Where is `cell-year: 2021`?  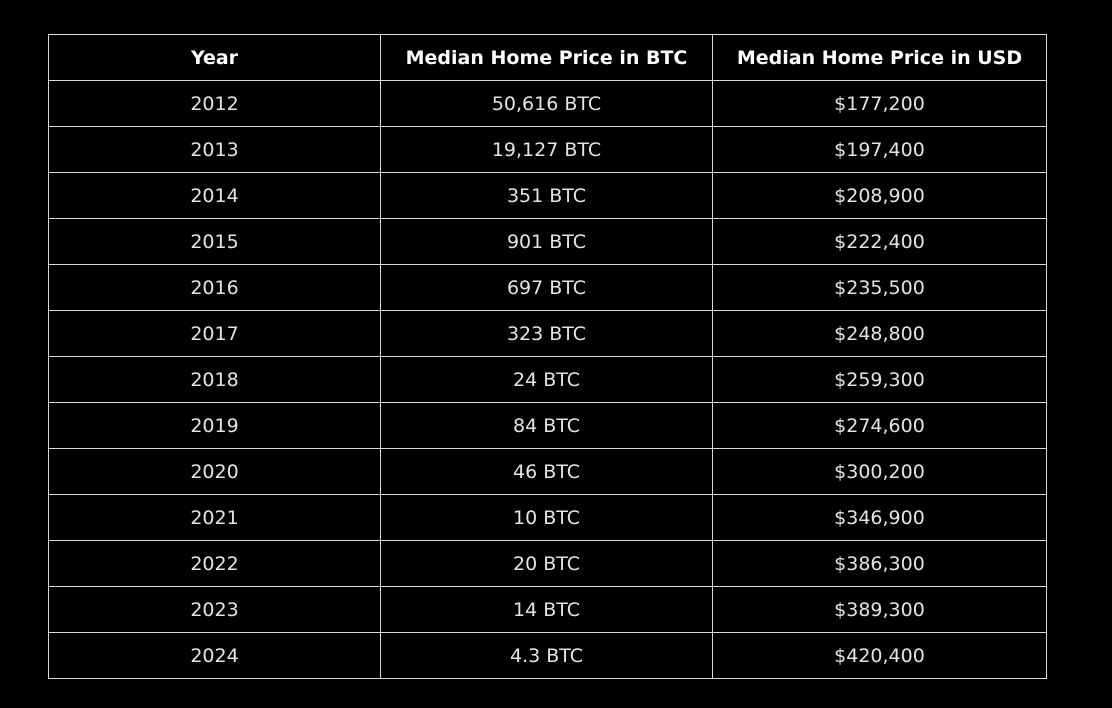 cell-year: 2021 is located at coordinates (214, 517).